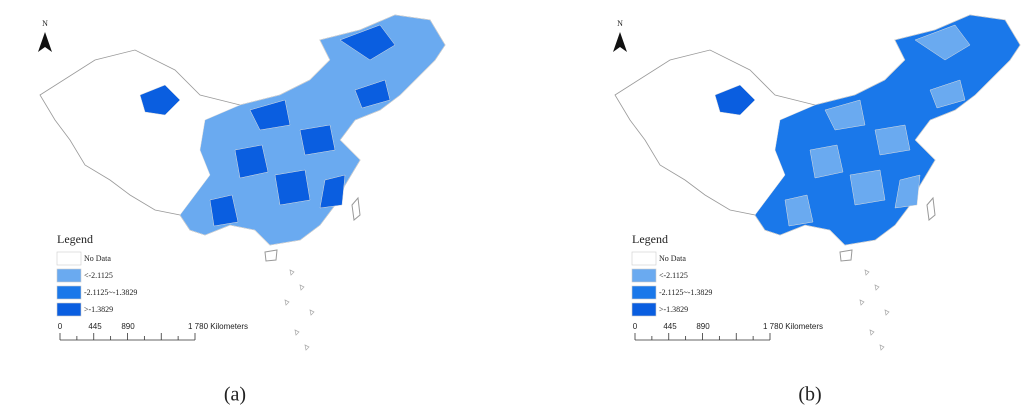  Describe the element at coordinates (809, 395) in the screenshot. I see `panel-caption: (b)` at that location.